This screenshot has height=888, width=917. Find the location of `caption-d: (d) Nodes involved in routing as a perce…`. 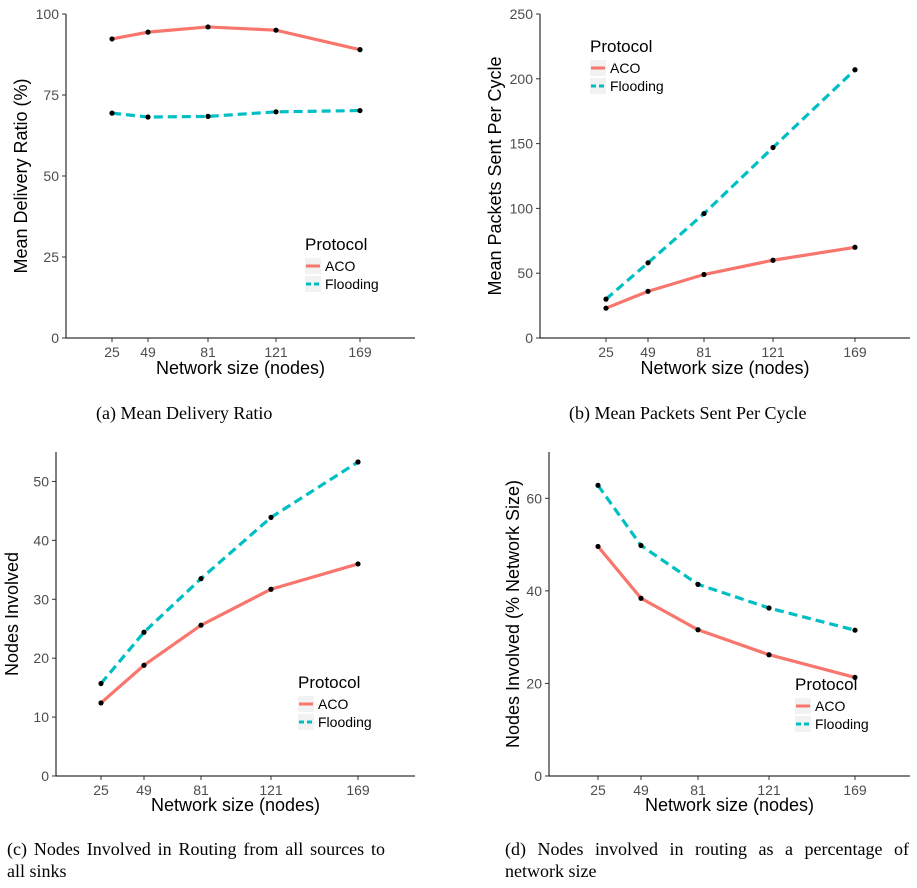

caption-d: (d) Nodes involved in routing as a perce… is located at coordinates (707, 860).